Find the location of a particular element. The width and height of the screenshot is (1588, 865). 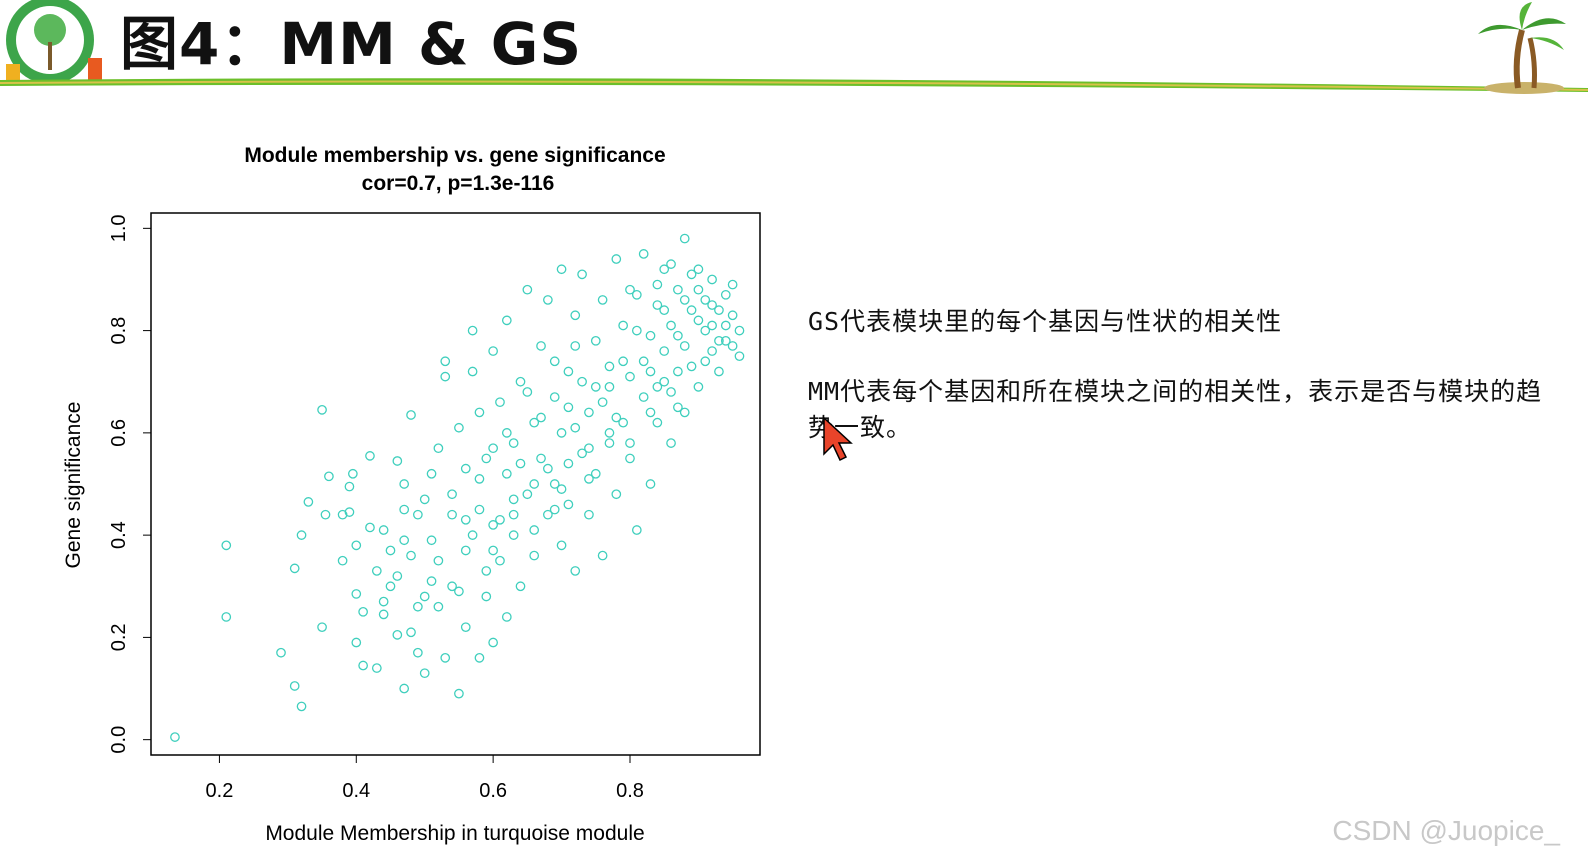

gs-description: GS代表模块里的每个基因与性状的相关性 is located at coordinates (1045, 321).